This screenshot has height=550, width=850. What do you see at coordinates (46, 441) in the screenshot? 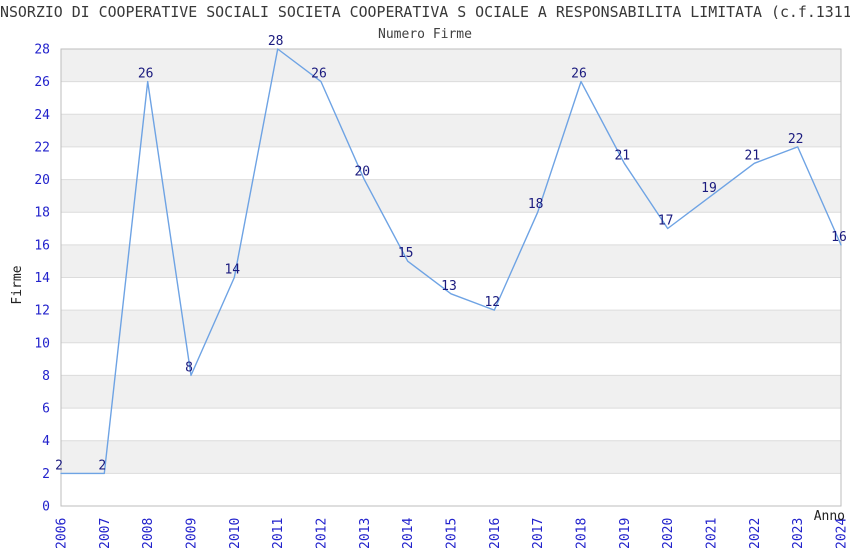
I see `svg-text: 4` at bounding box center [46, 441].